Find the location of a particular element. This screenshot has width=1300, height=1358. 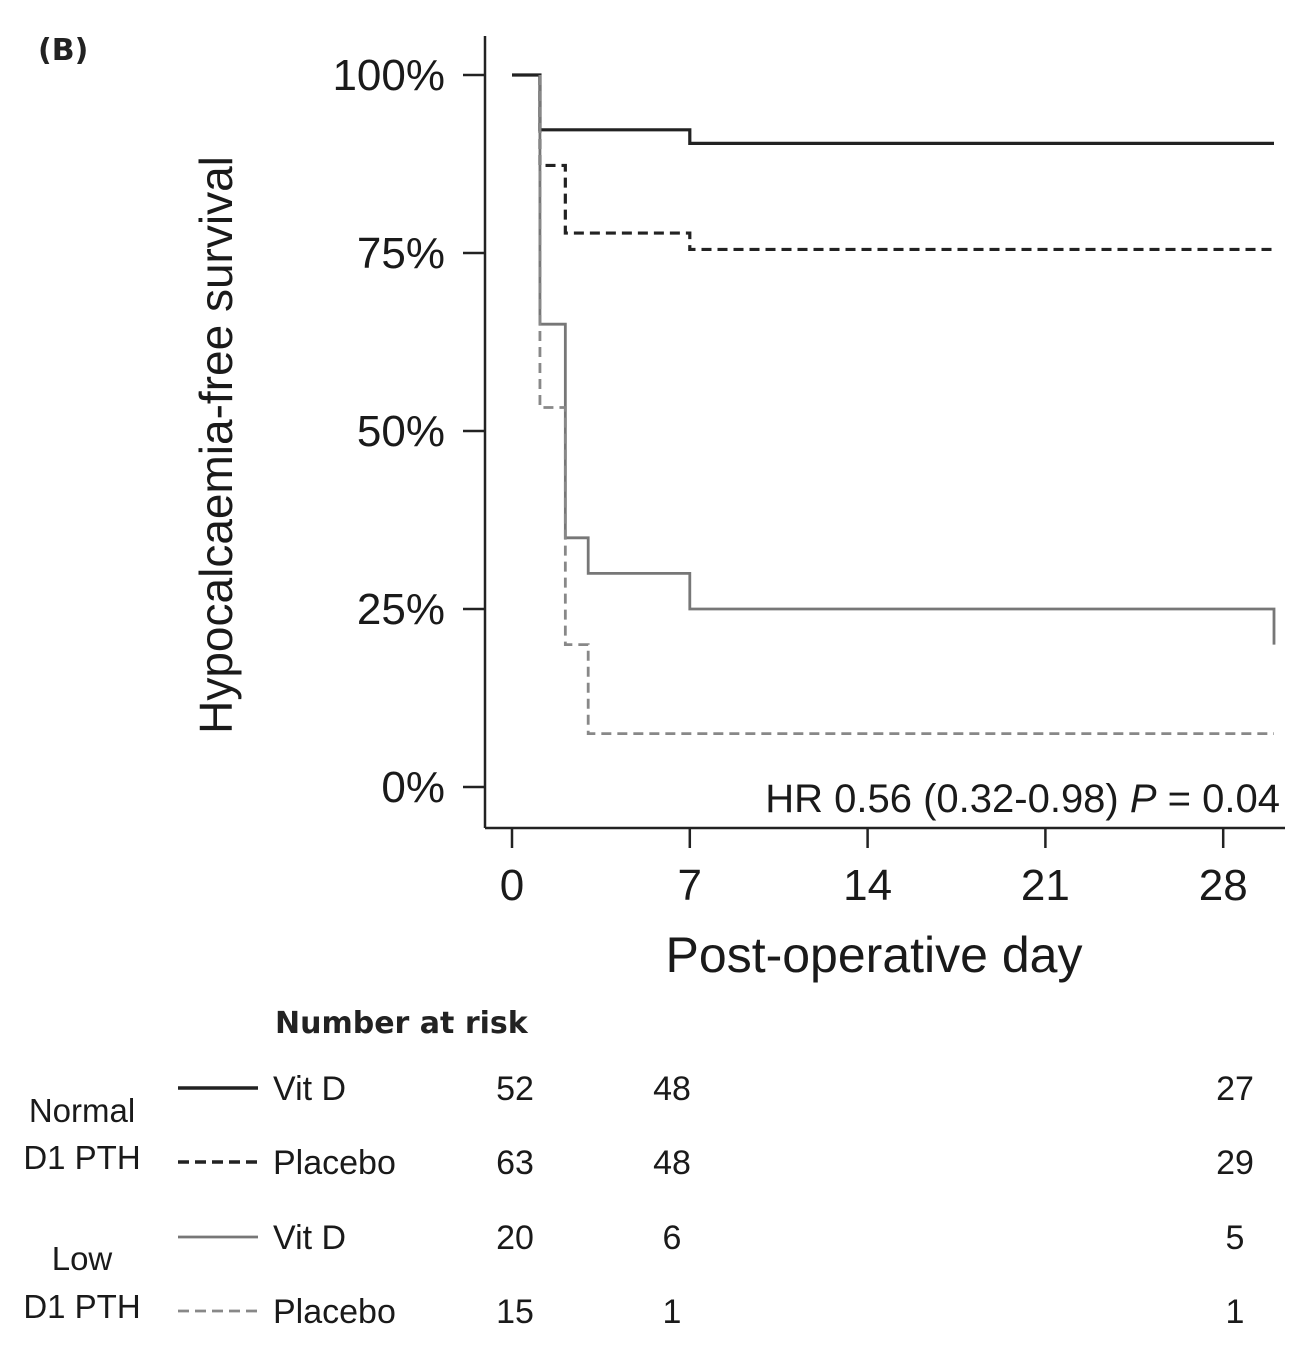

risk-count: 5 is located at coordinates (1235, 1238).